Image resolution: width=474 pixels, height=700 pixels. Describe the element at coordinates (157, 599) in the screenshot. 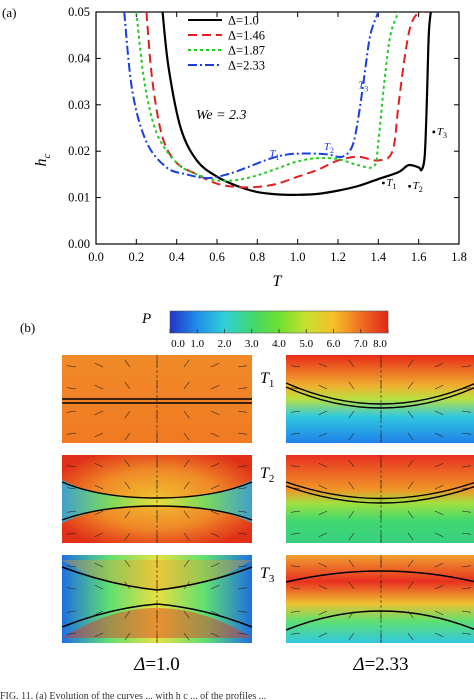

I see `heatmap-a-t3` at that location.